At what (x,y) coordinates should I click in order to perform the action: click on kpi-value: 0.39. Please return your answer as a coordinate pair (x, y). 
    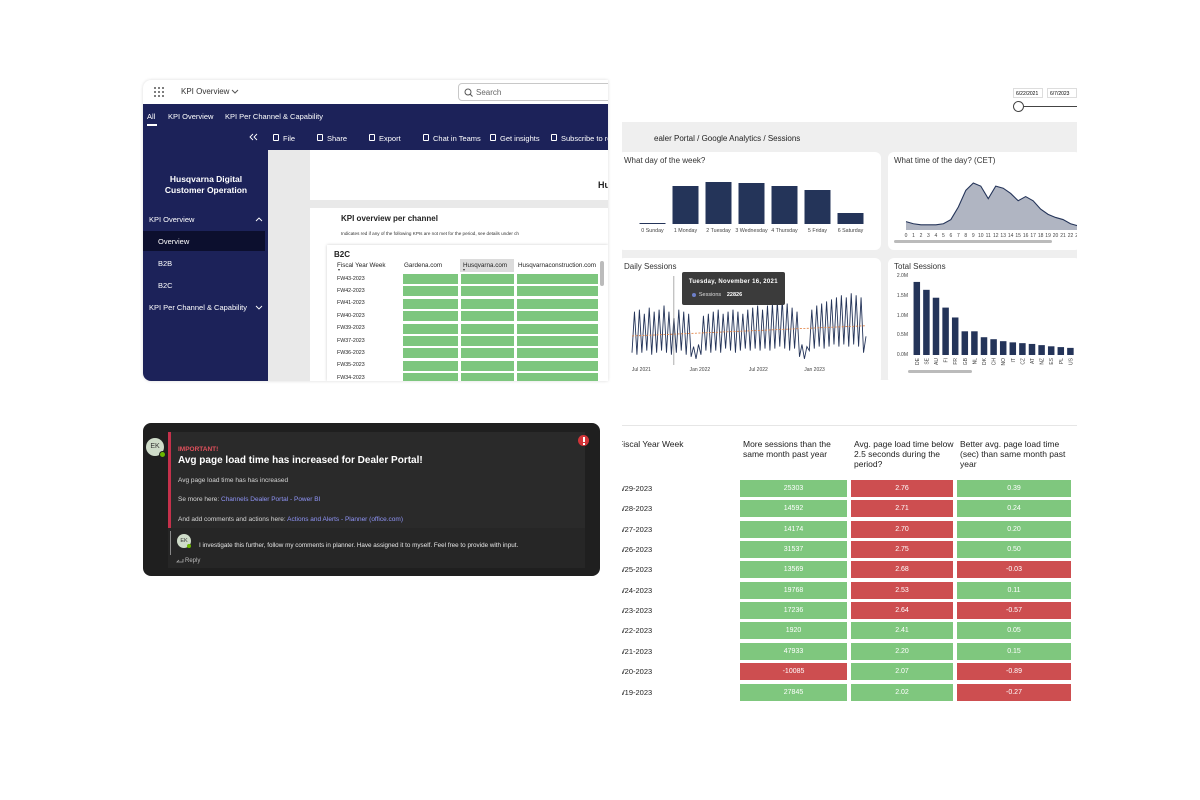
    Looking at the image, I should click on (1014, 488).